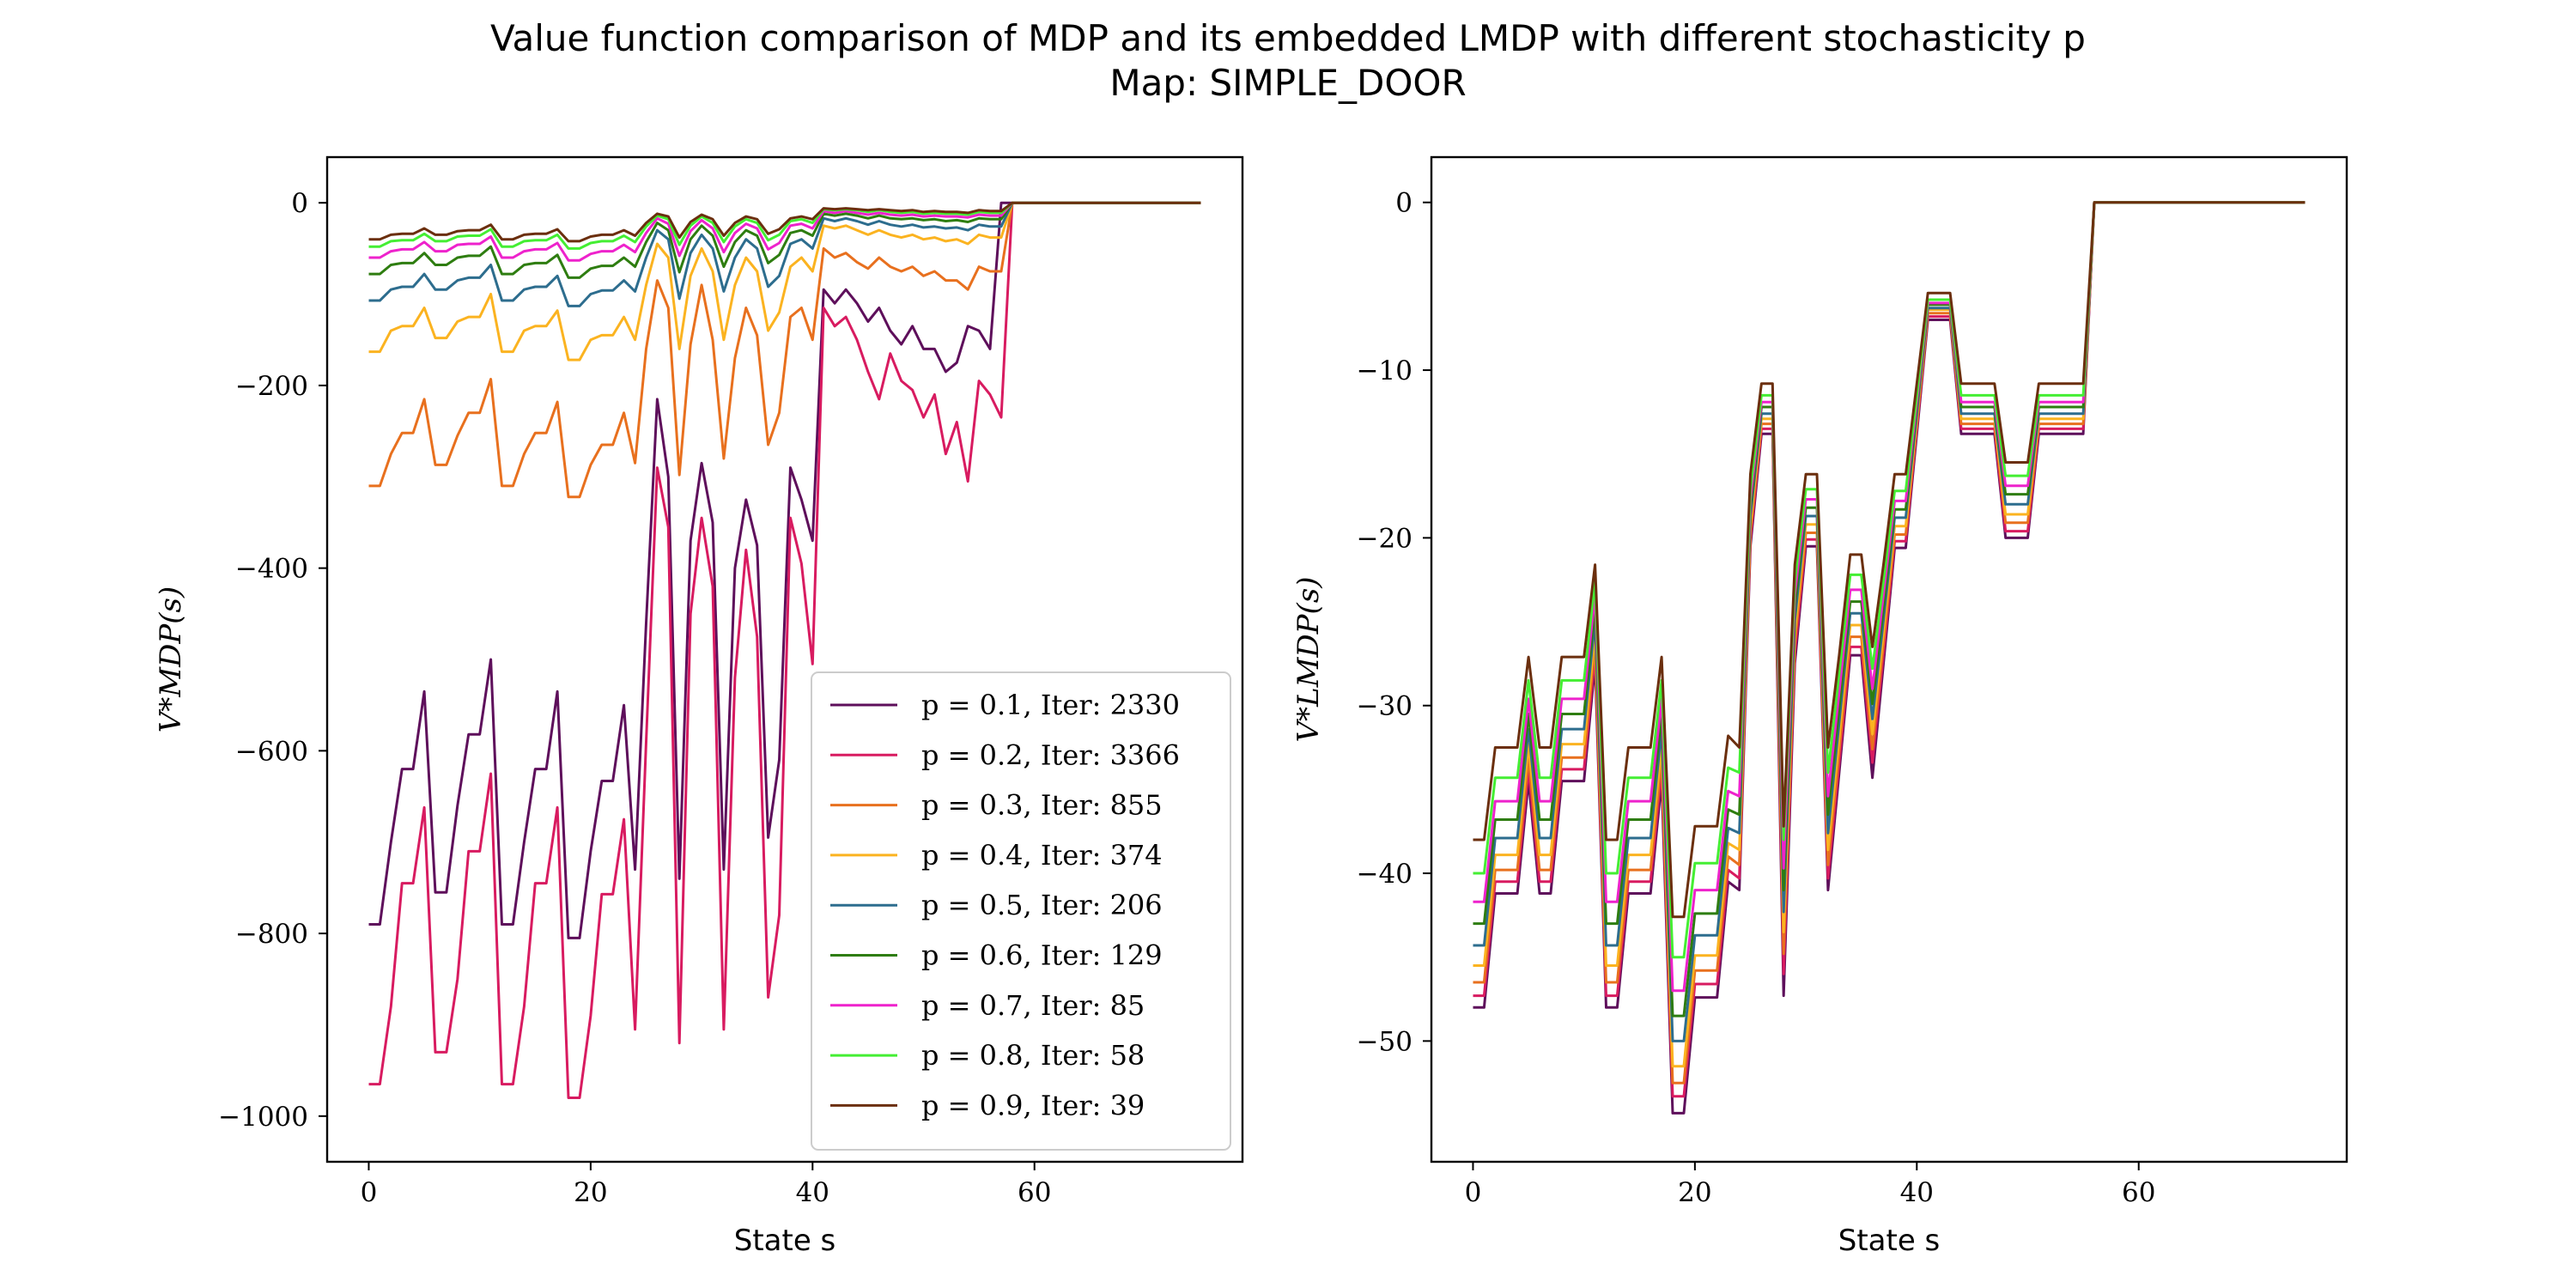  Describe the element at coordinates (1042, 955) in the screenshot. I see `legend-label: p = 0.6, Iter: 129` at that location.